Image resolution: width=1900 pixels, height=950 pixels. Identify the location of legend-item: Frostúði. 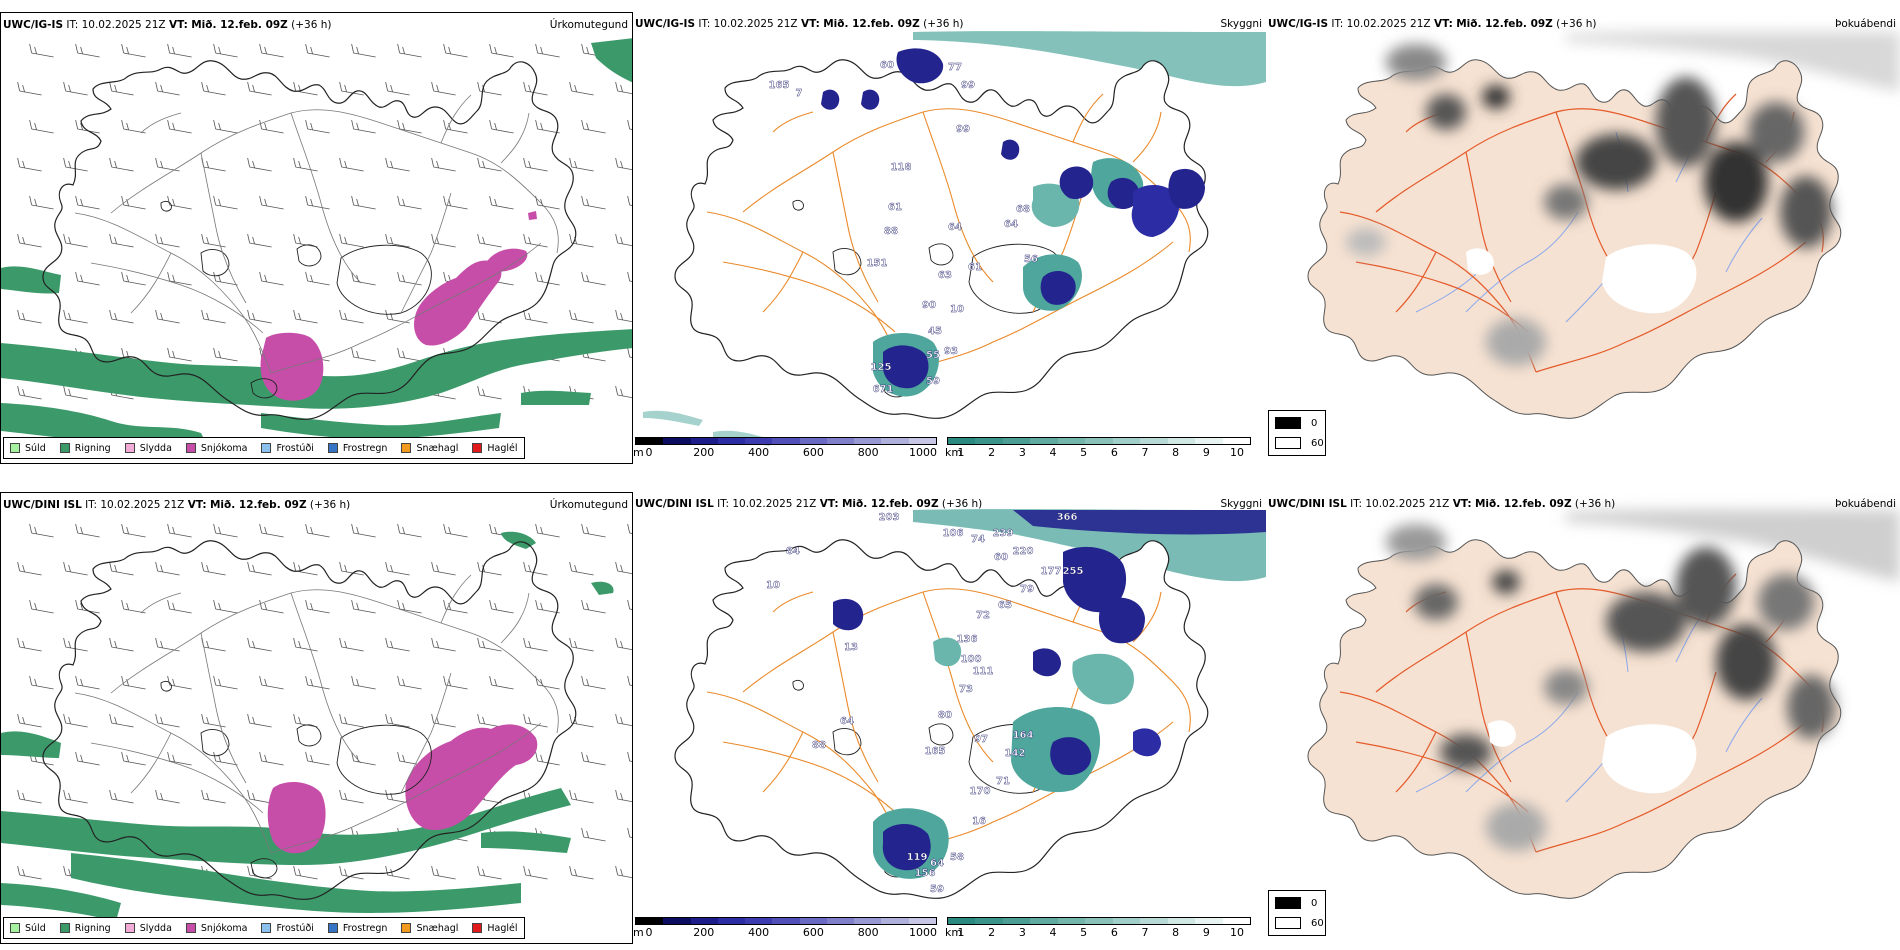
(287, 448).